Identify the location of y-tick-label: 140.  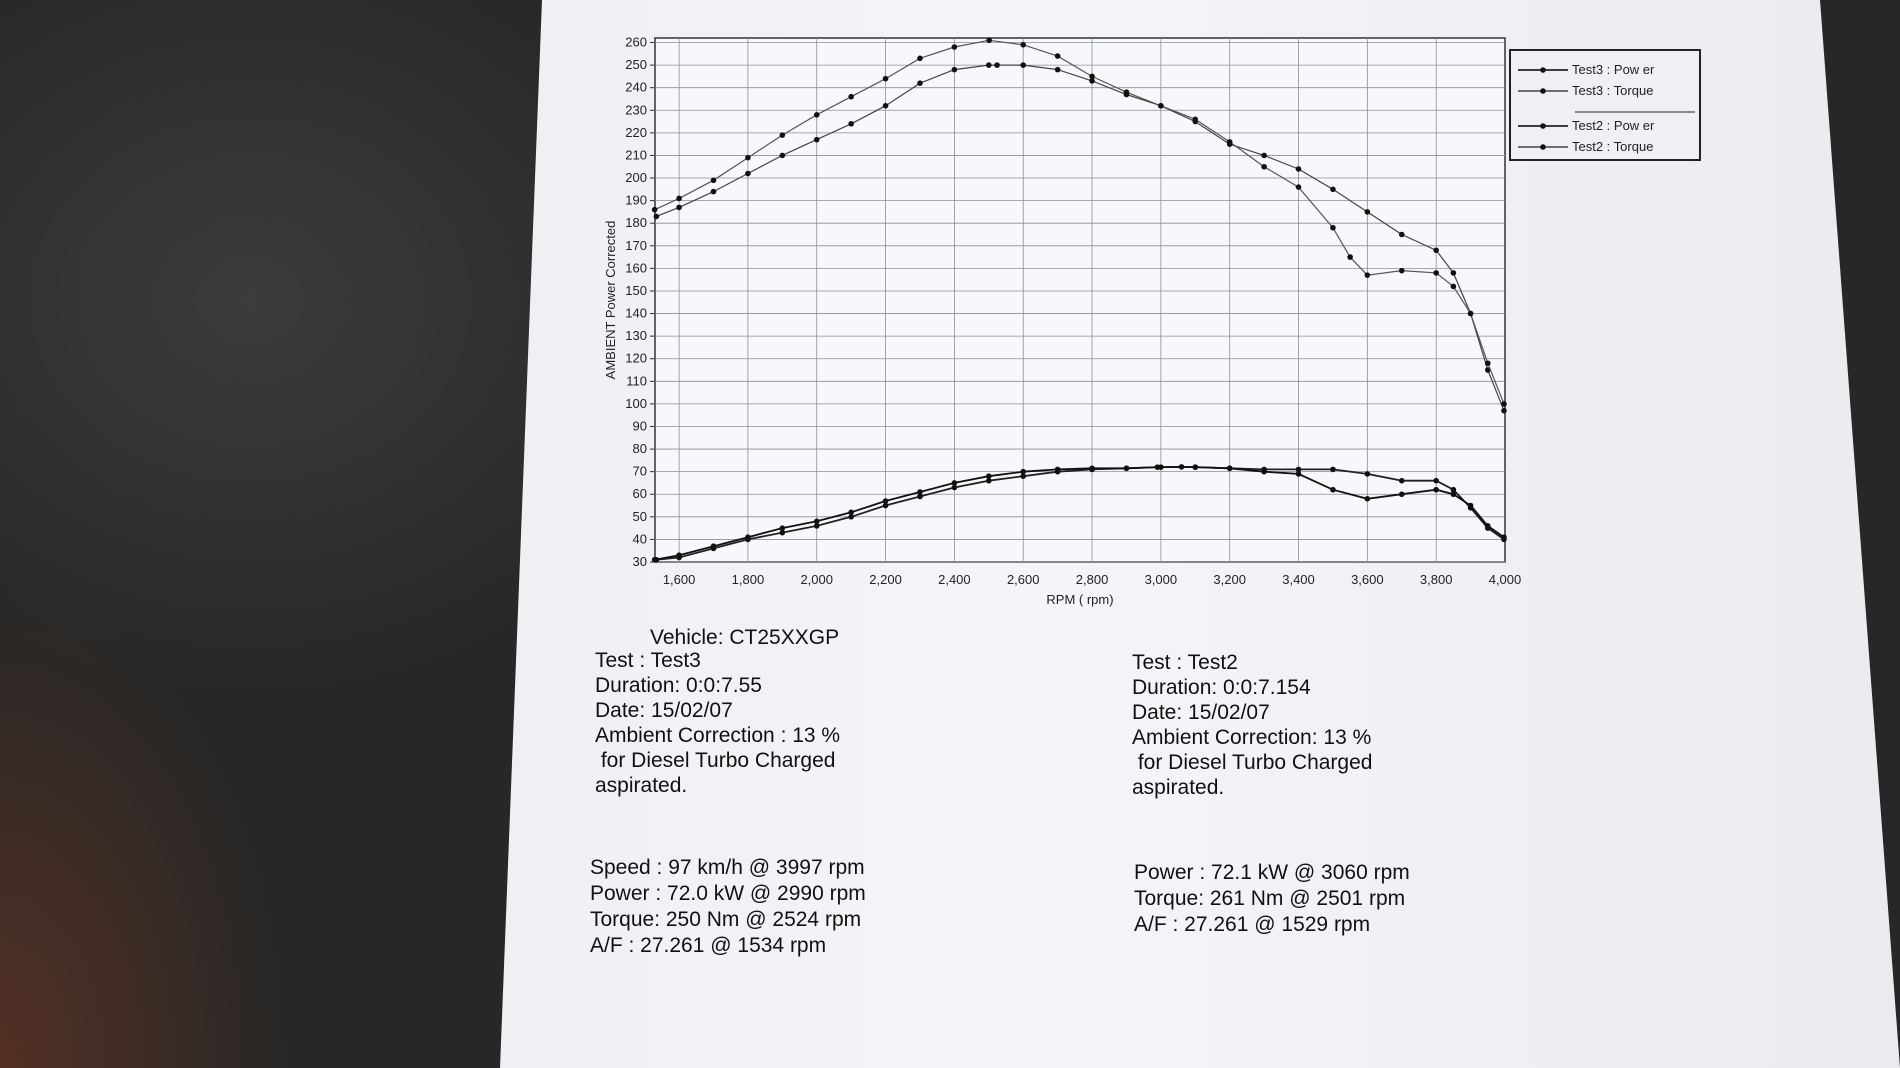
(636, 313).